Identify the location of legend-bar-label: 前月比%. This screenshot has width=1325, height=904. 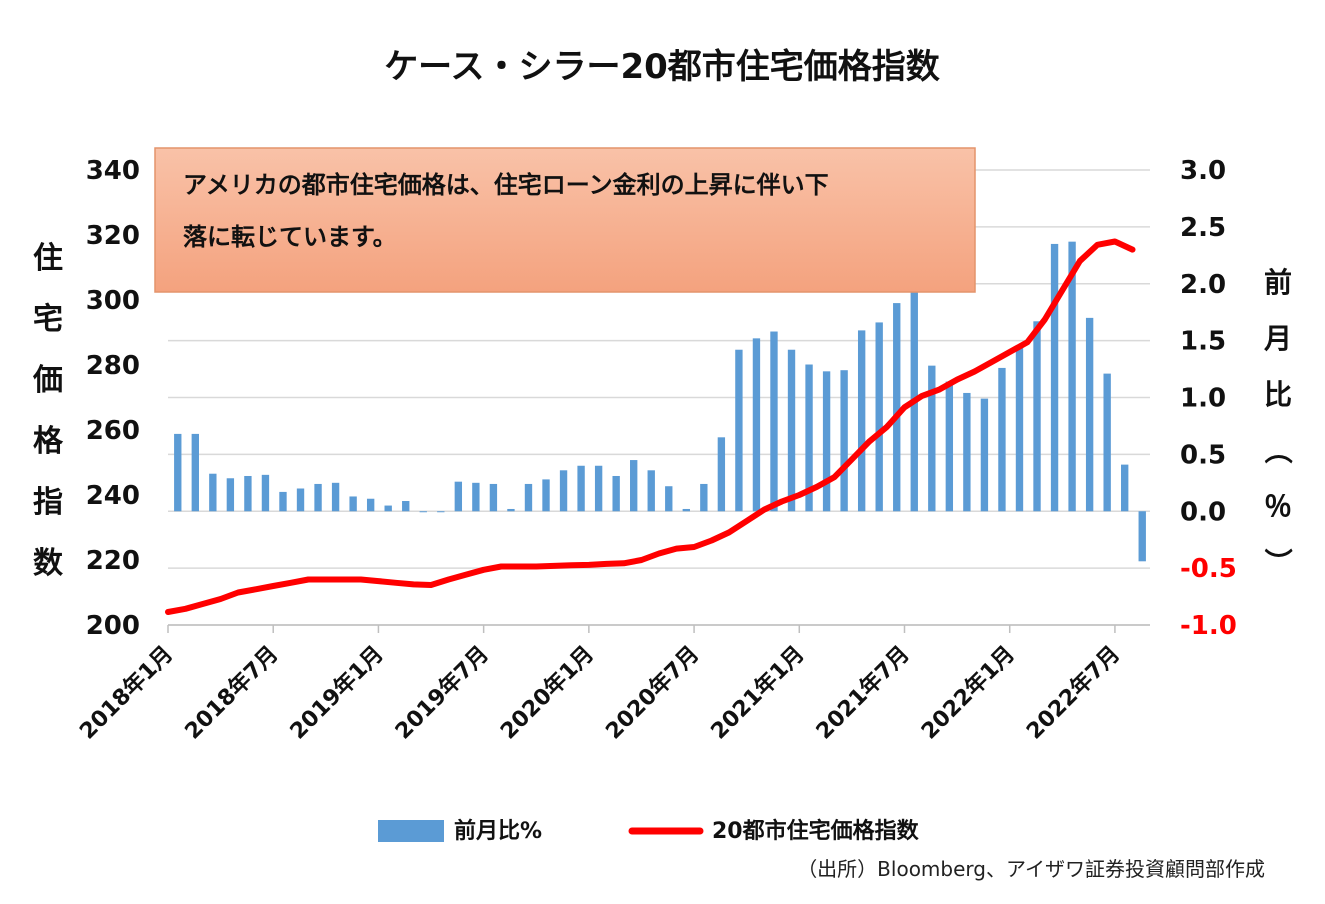
(498, 831).